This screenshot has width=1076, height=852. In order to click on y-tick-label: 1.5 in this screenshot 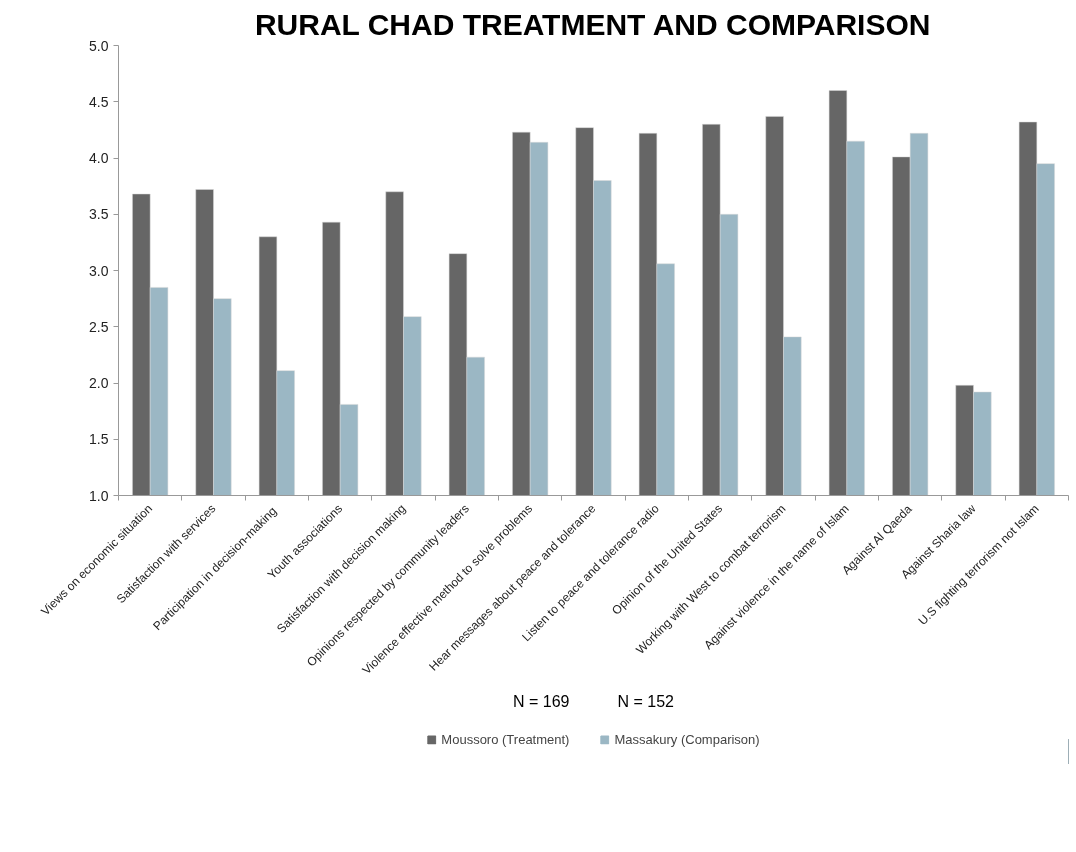, I will do `click(99, 439)`.